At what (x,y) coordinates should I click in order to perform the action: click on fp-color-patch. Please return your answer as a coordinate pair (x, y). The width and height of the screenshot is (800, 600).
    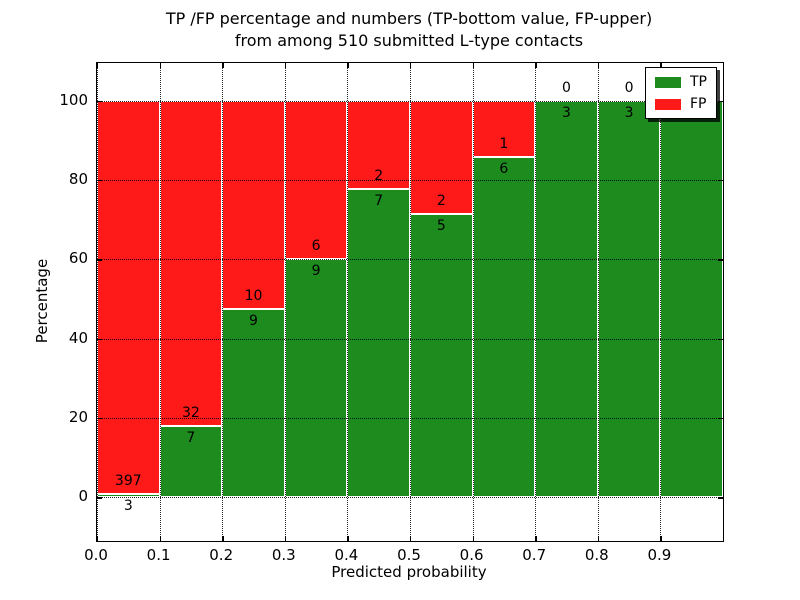
    Looking at the image, I should click on (668, 104).